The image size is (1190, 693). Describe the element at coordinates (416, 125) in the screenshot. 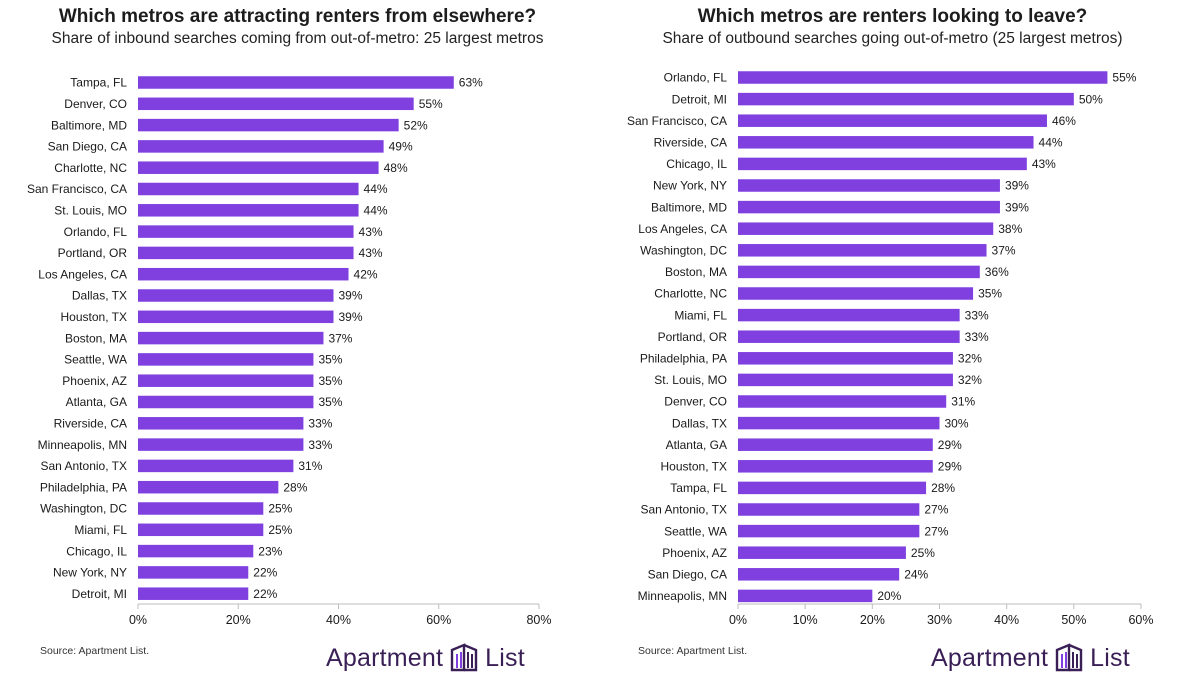

I see `data-label: 52%` at that location.